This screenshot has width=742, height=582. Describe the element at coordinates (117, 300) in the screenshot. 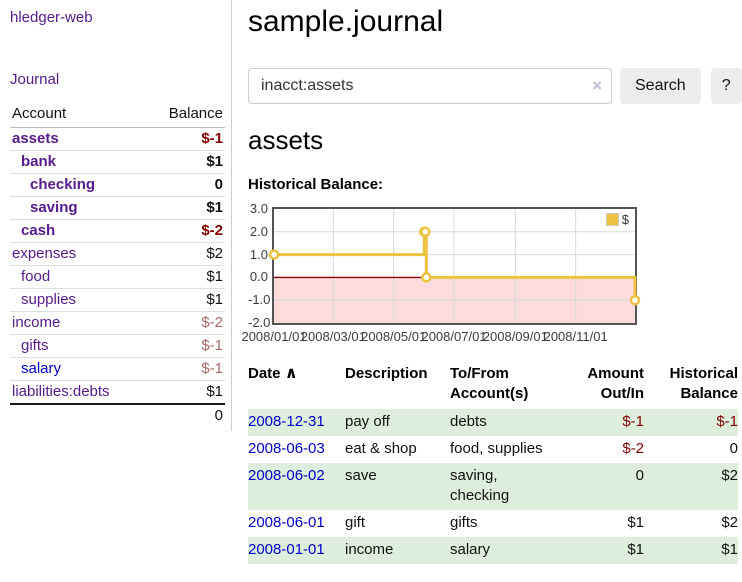

I see `account-row: supplies $1` at that location.